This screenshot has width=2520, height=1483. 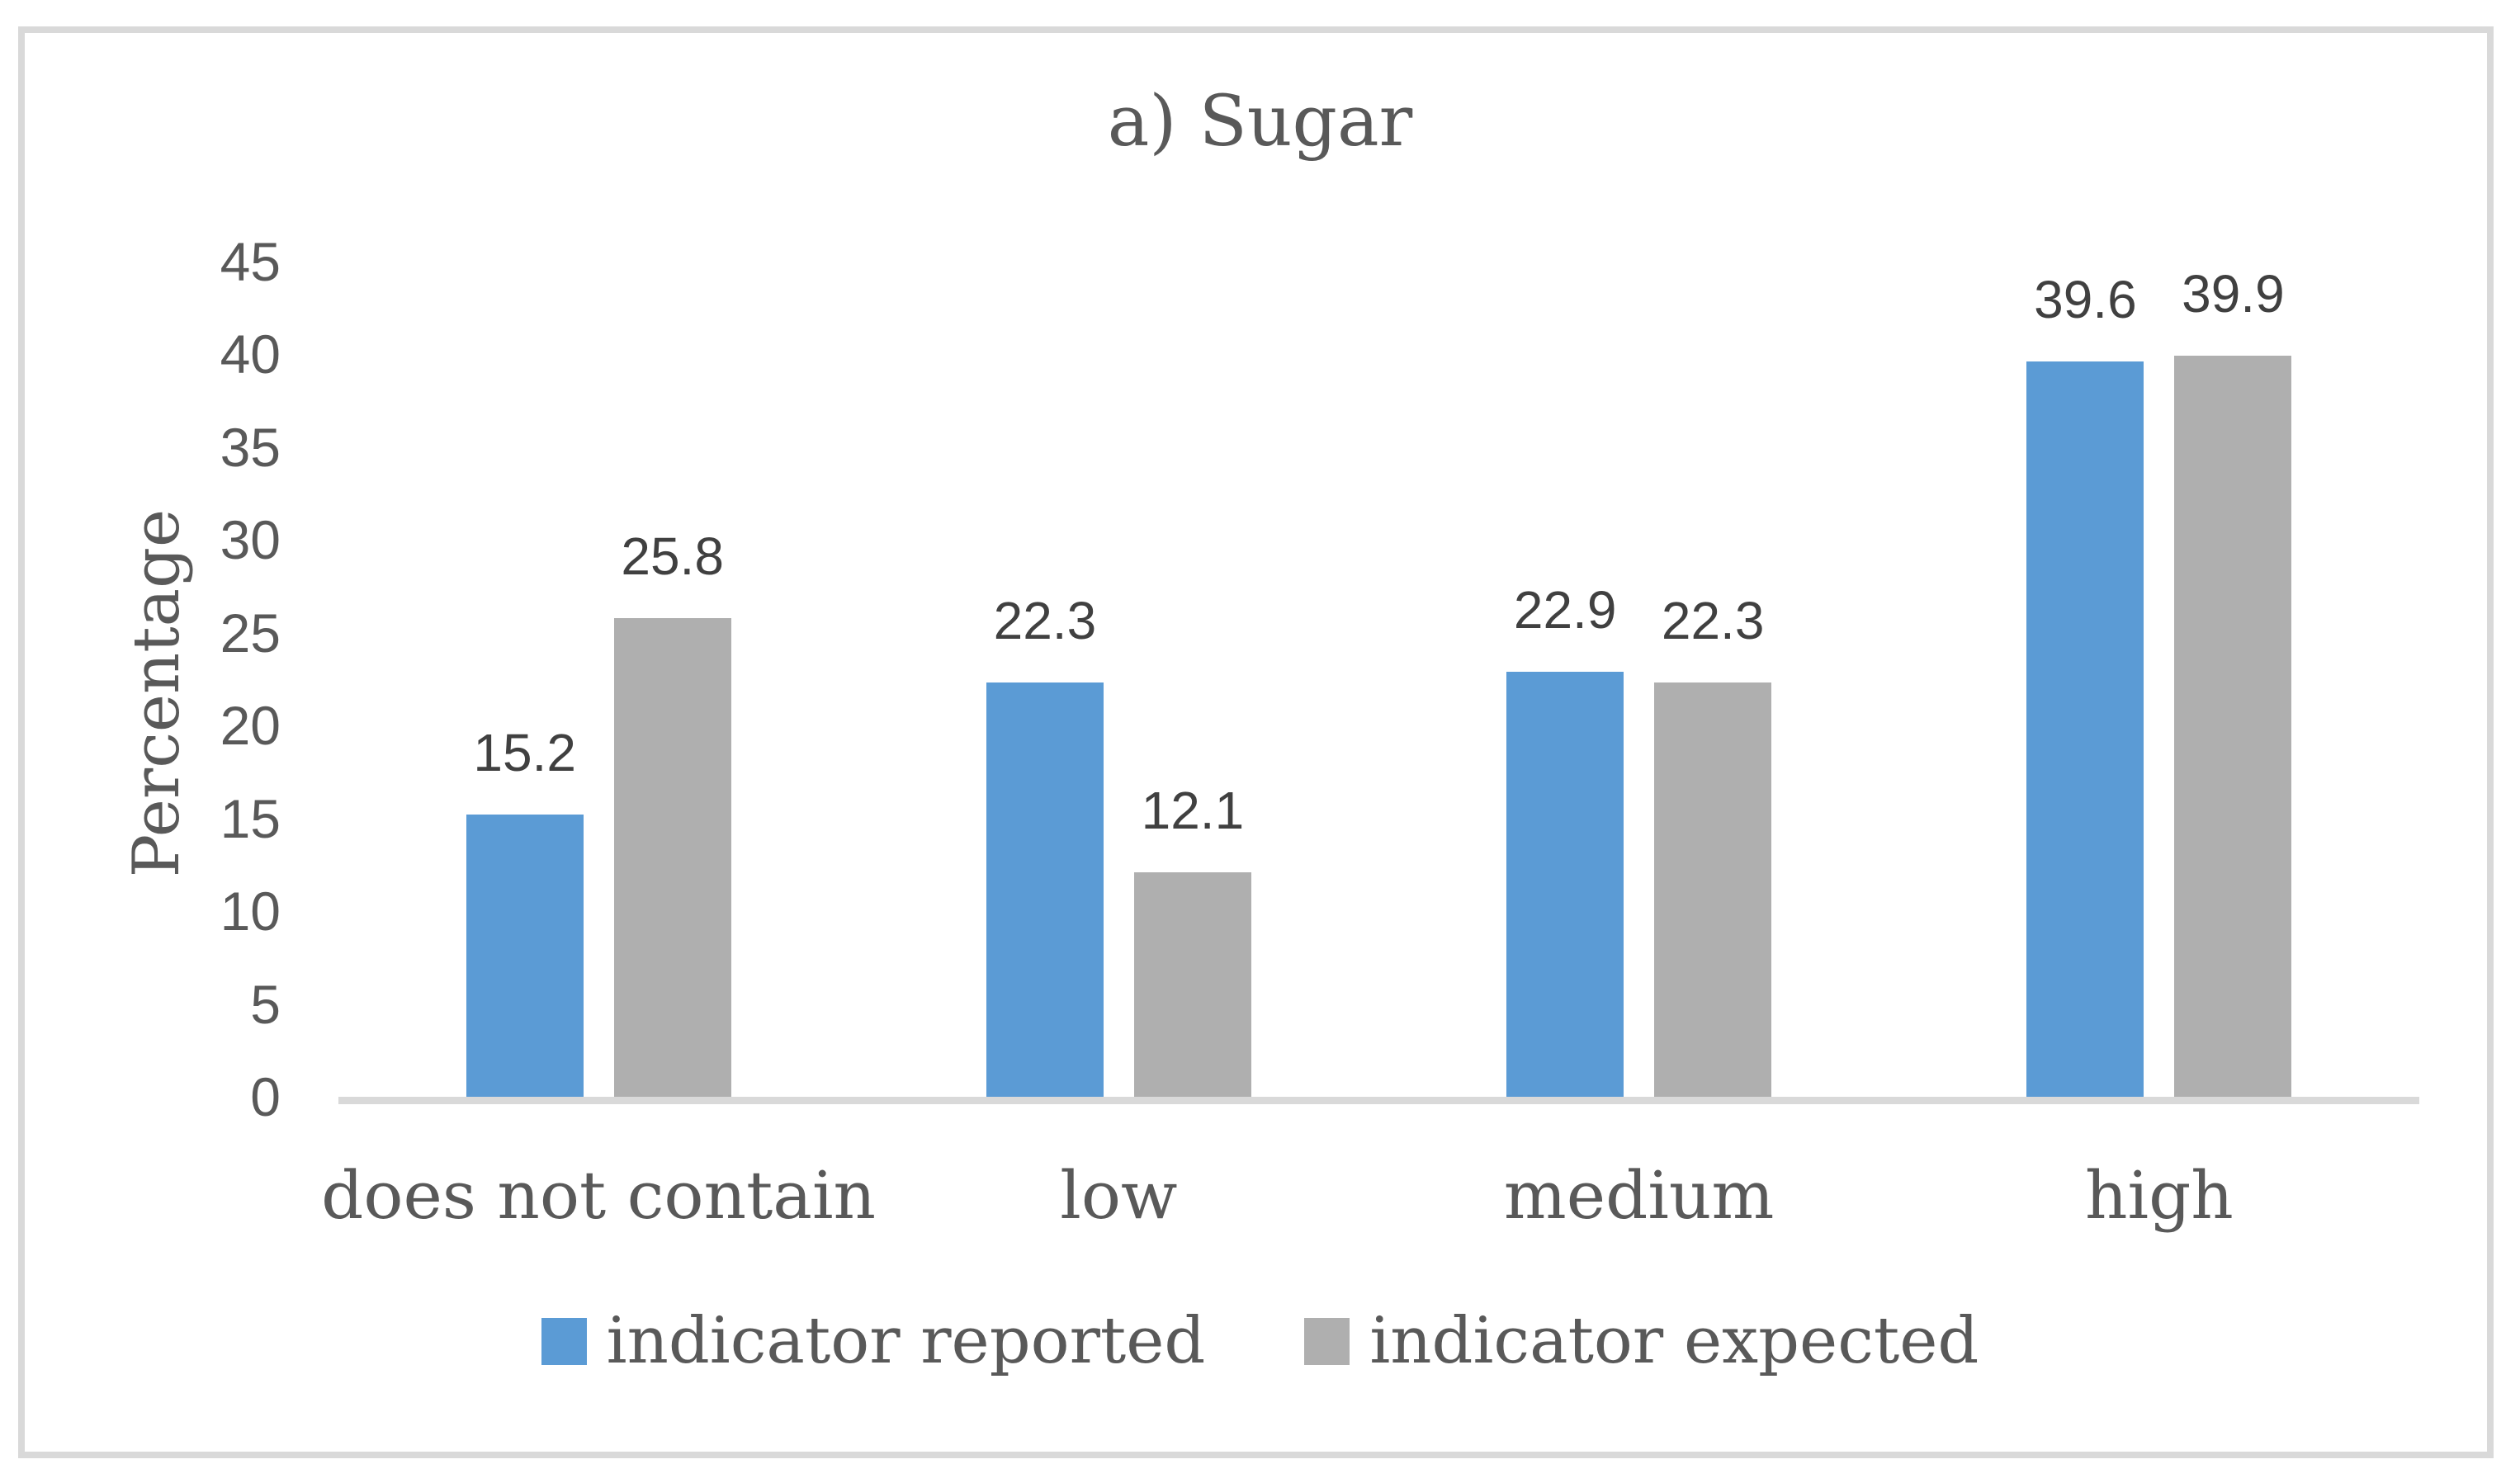 I want to click on data-label-indicator-expected-medium: 22.3, so click(x=1713, y=621).